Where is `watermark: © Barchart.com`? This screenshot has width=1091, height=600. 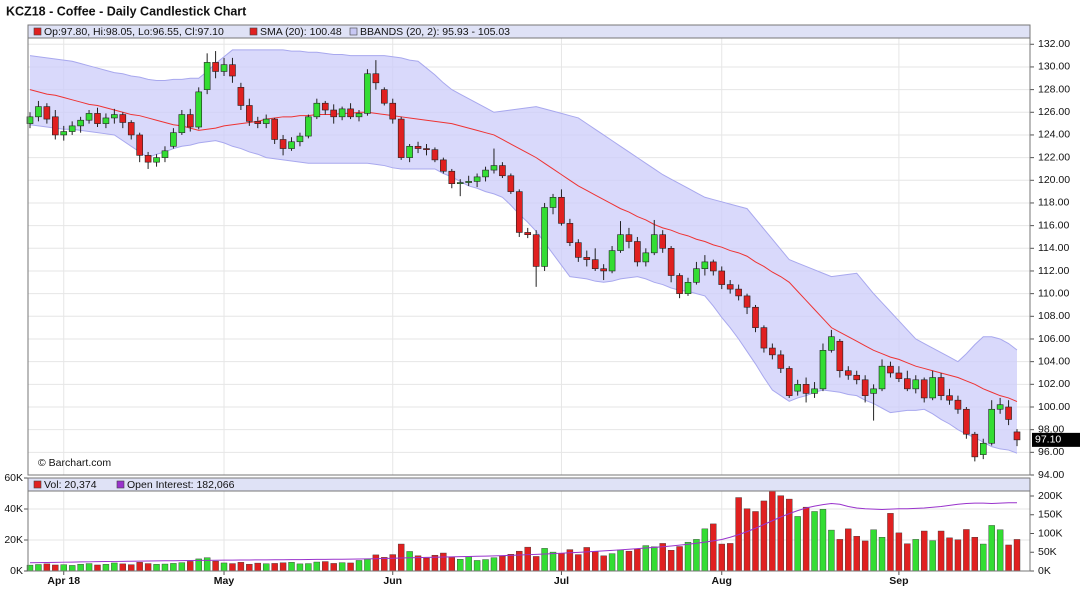 watermark: © Barchart.com is located at coordinates (74, 463).